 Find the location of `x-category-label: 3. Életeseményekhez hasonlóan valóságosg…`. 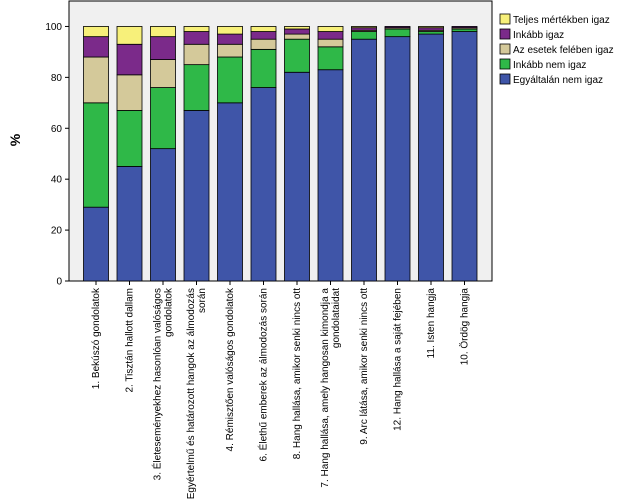

x-category-label: 3. Életeseményekhez hasonlóan valóságosg… is located at coordinates (163, 383).